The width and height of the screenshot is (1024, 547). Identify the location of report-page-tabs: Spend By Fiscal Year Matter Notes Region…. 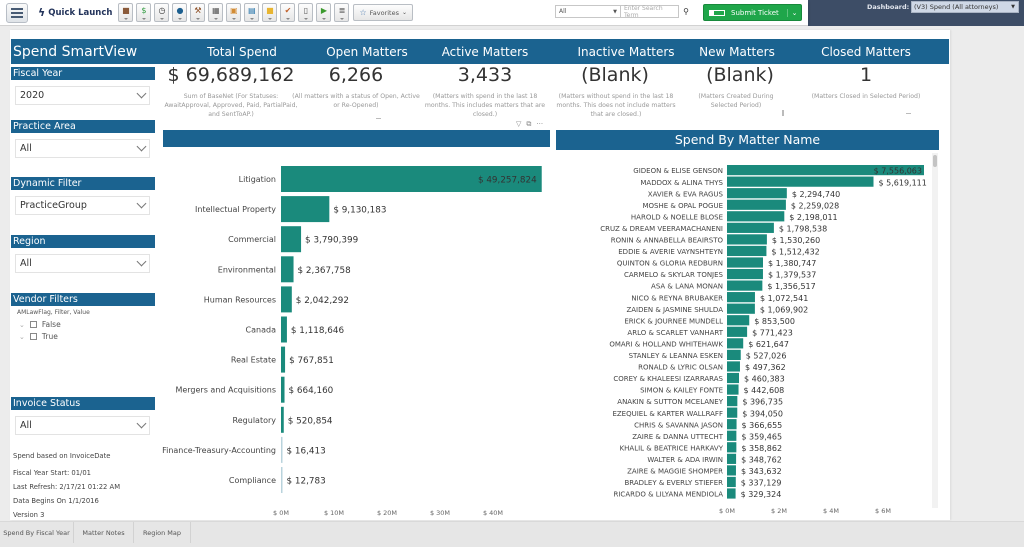
(512, 534).